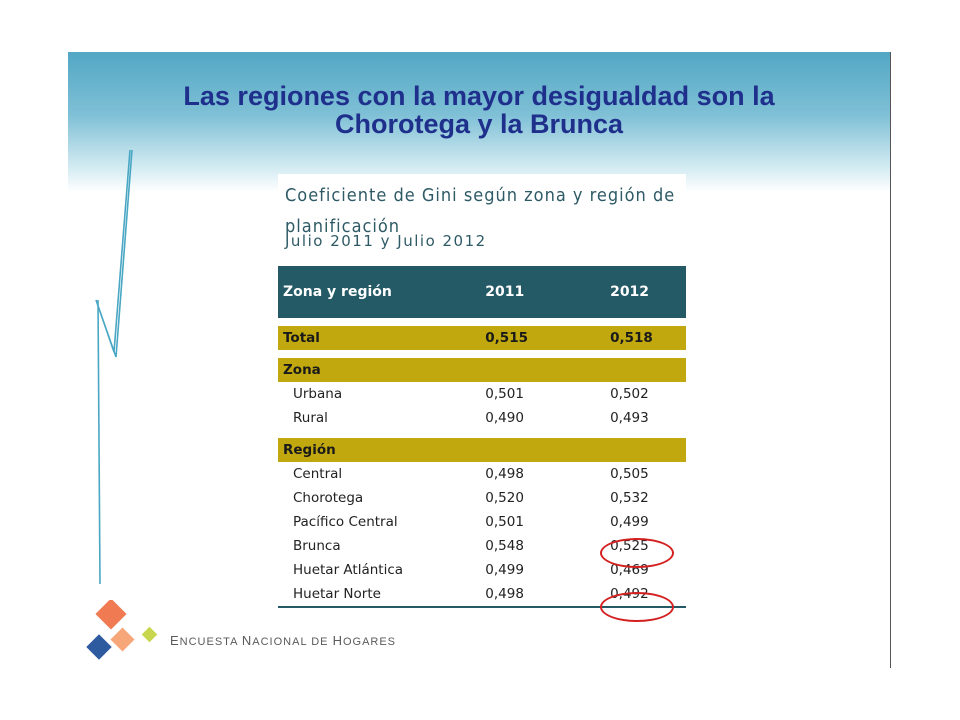 Image resolution: width=960 pixels, height=720 pixels. What do you see at coordinates (343, 226) in the screenshot?
I see `table-caption-line-2: planificación` at bounding box center [343, 226].